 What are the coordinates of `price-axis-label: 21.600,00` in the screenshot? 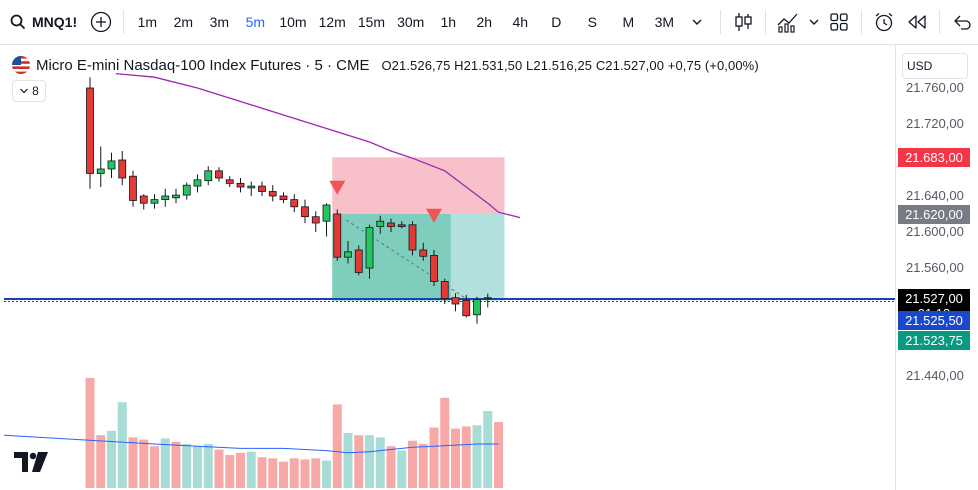 It's located at (935, 231).